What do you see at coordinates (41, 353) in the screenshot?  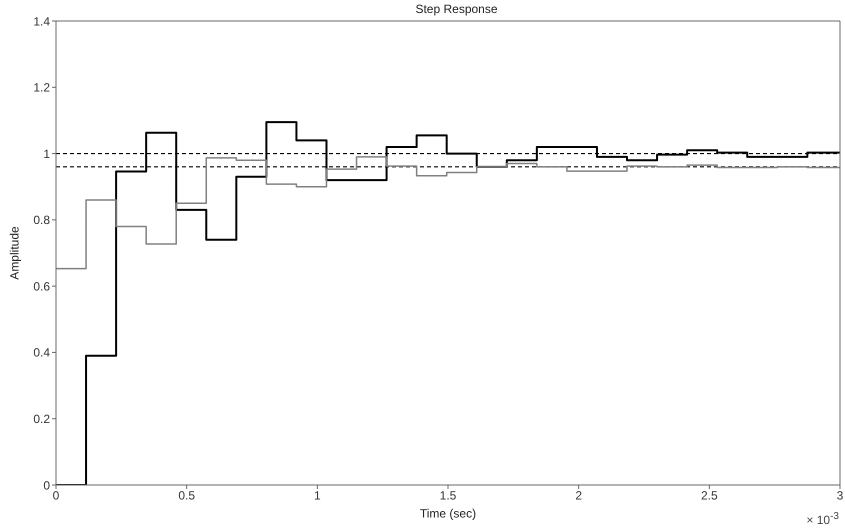 I see `y-tick-label: 0.4` at bounding box center [41, 353].